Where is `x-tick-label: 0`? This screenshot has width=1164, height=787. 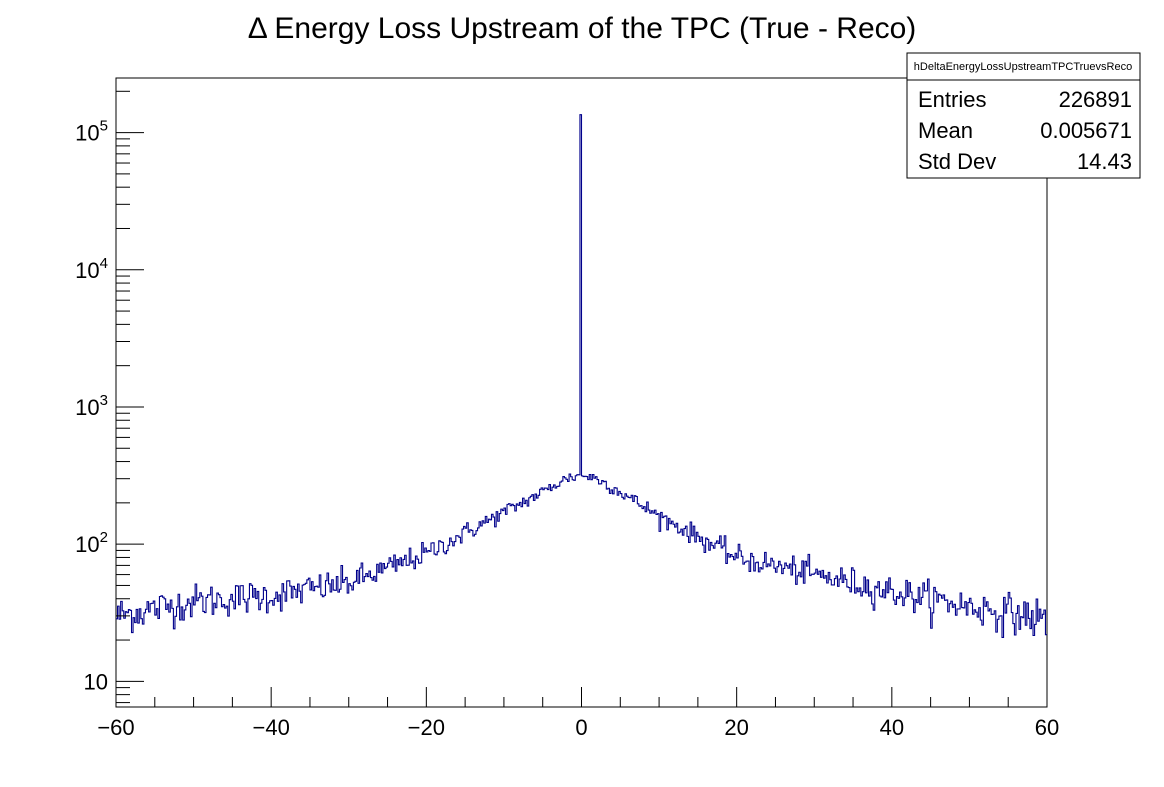 x-tick-label: 0 is located at coordinates (581, 727).